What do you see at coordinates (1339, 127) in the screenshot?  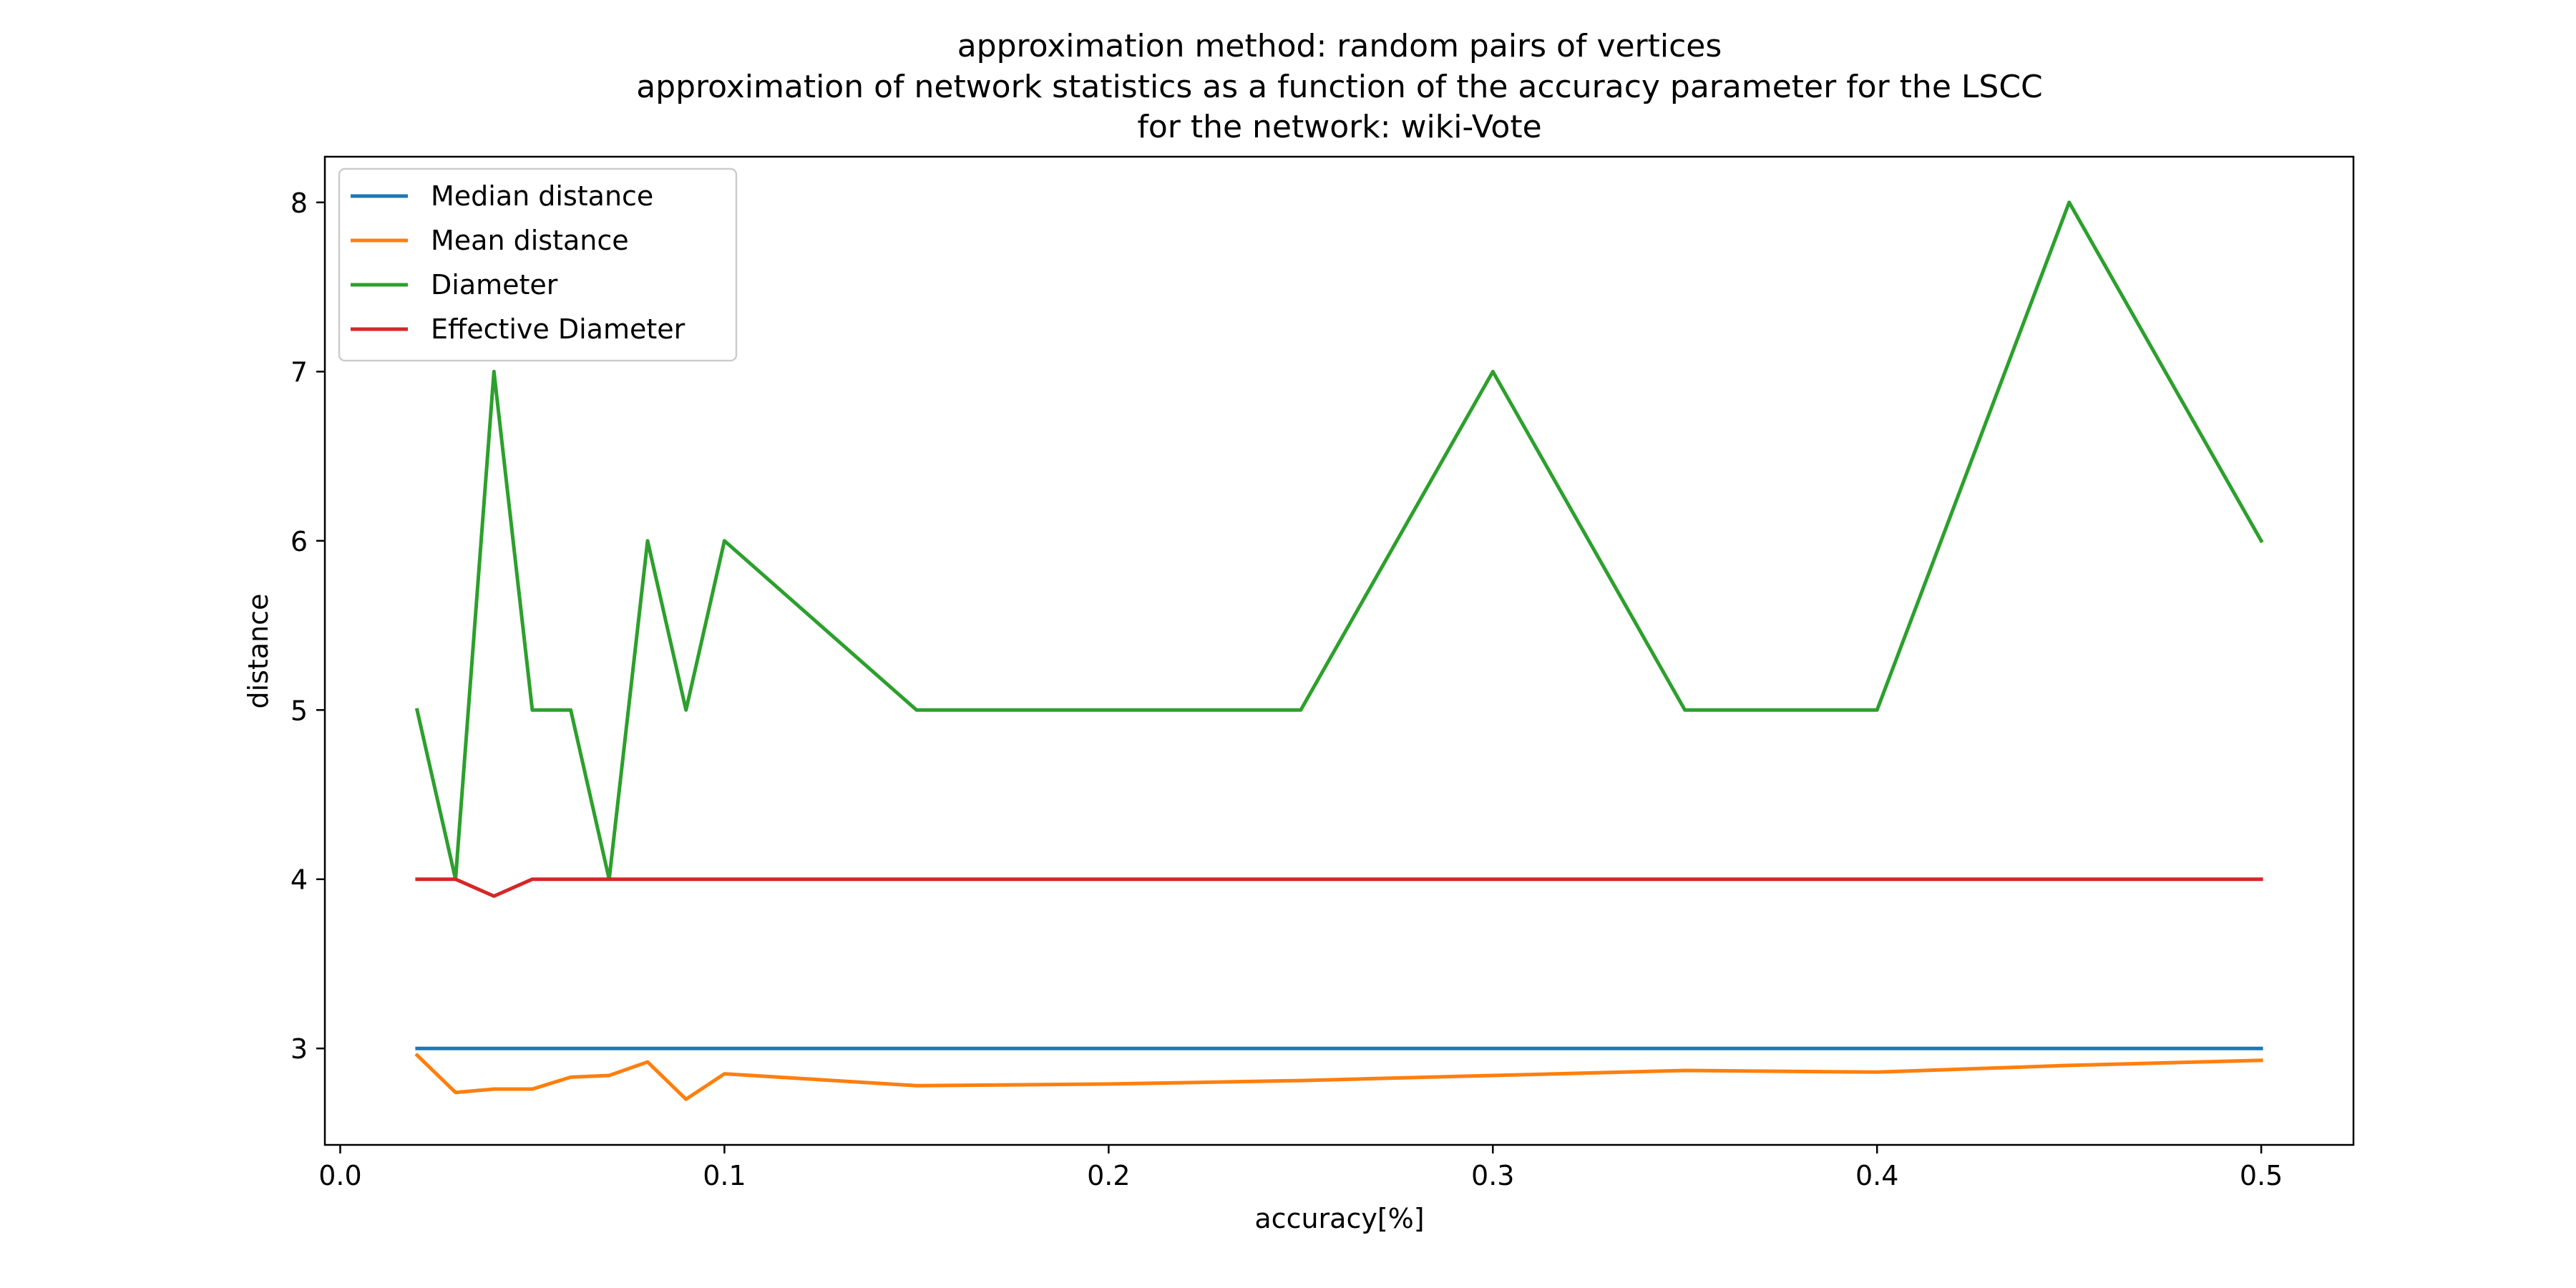 I see `chart-title-line-3: for the network: wiki-Vote` at bounding box center [1339, 127].